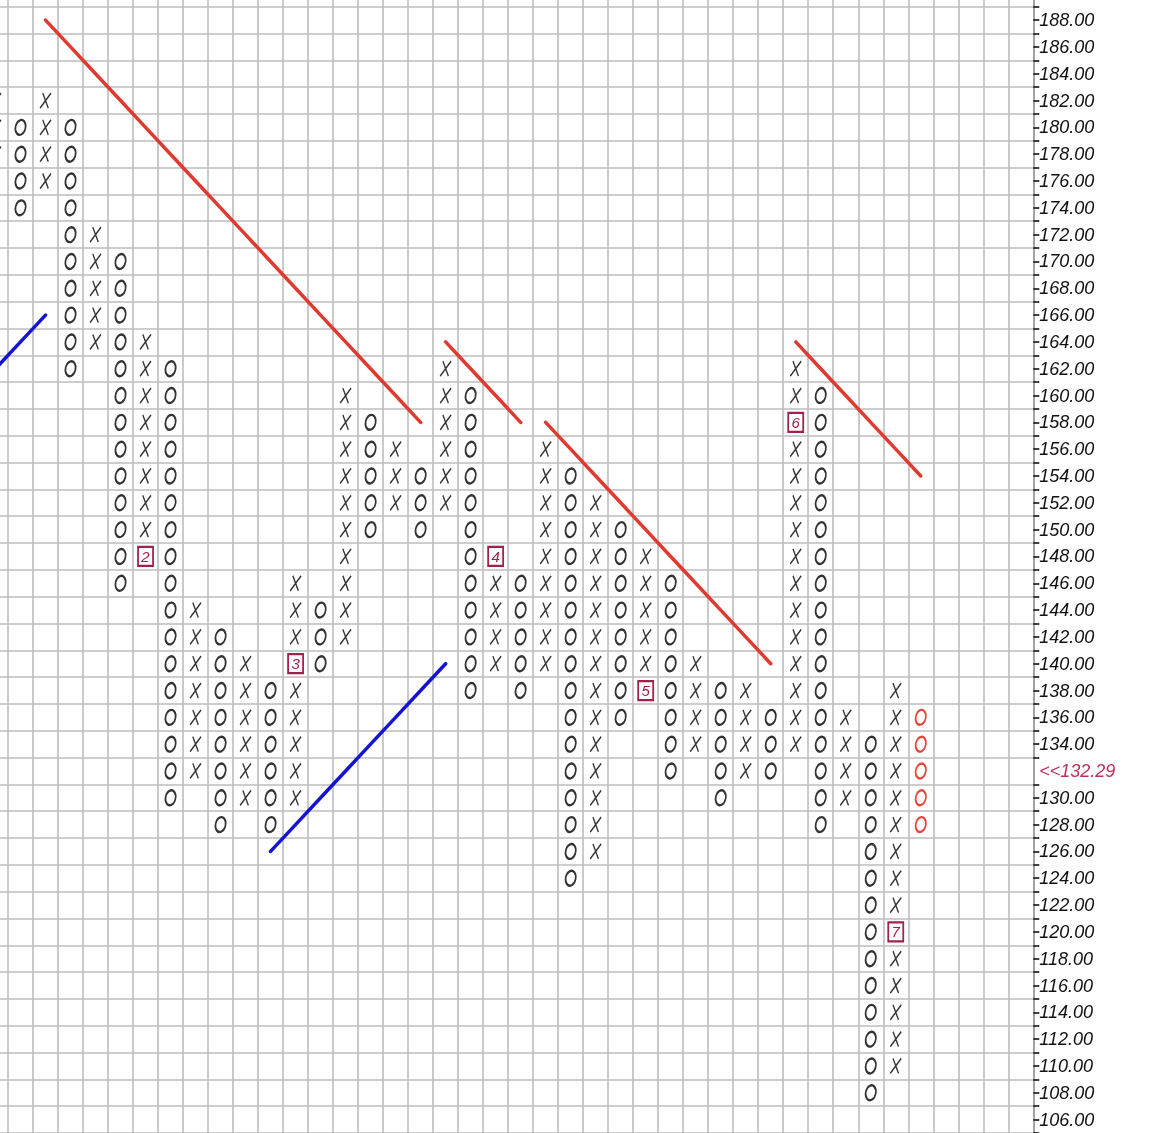 The height and width of the screenshot is (1133, 1169). Describe the element at coordinates (1067, 341) in the screenshot. I see `y-tick-label: 164.00` at that location.